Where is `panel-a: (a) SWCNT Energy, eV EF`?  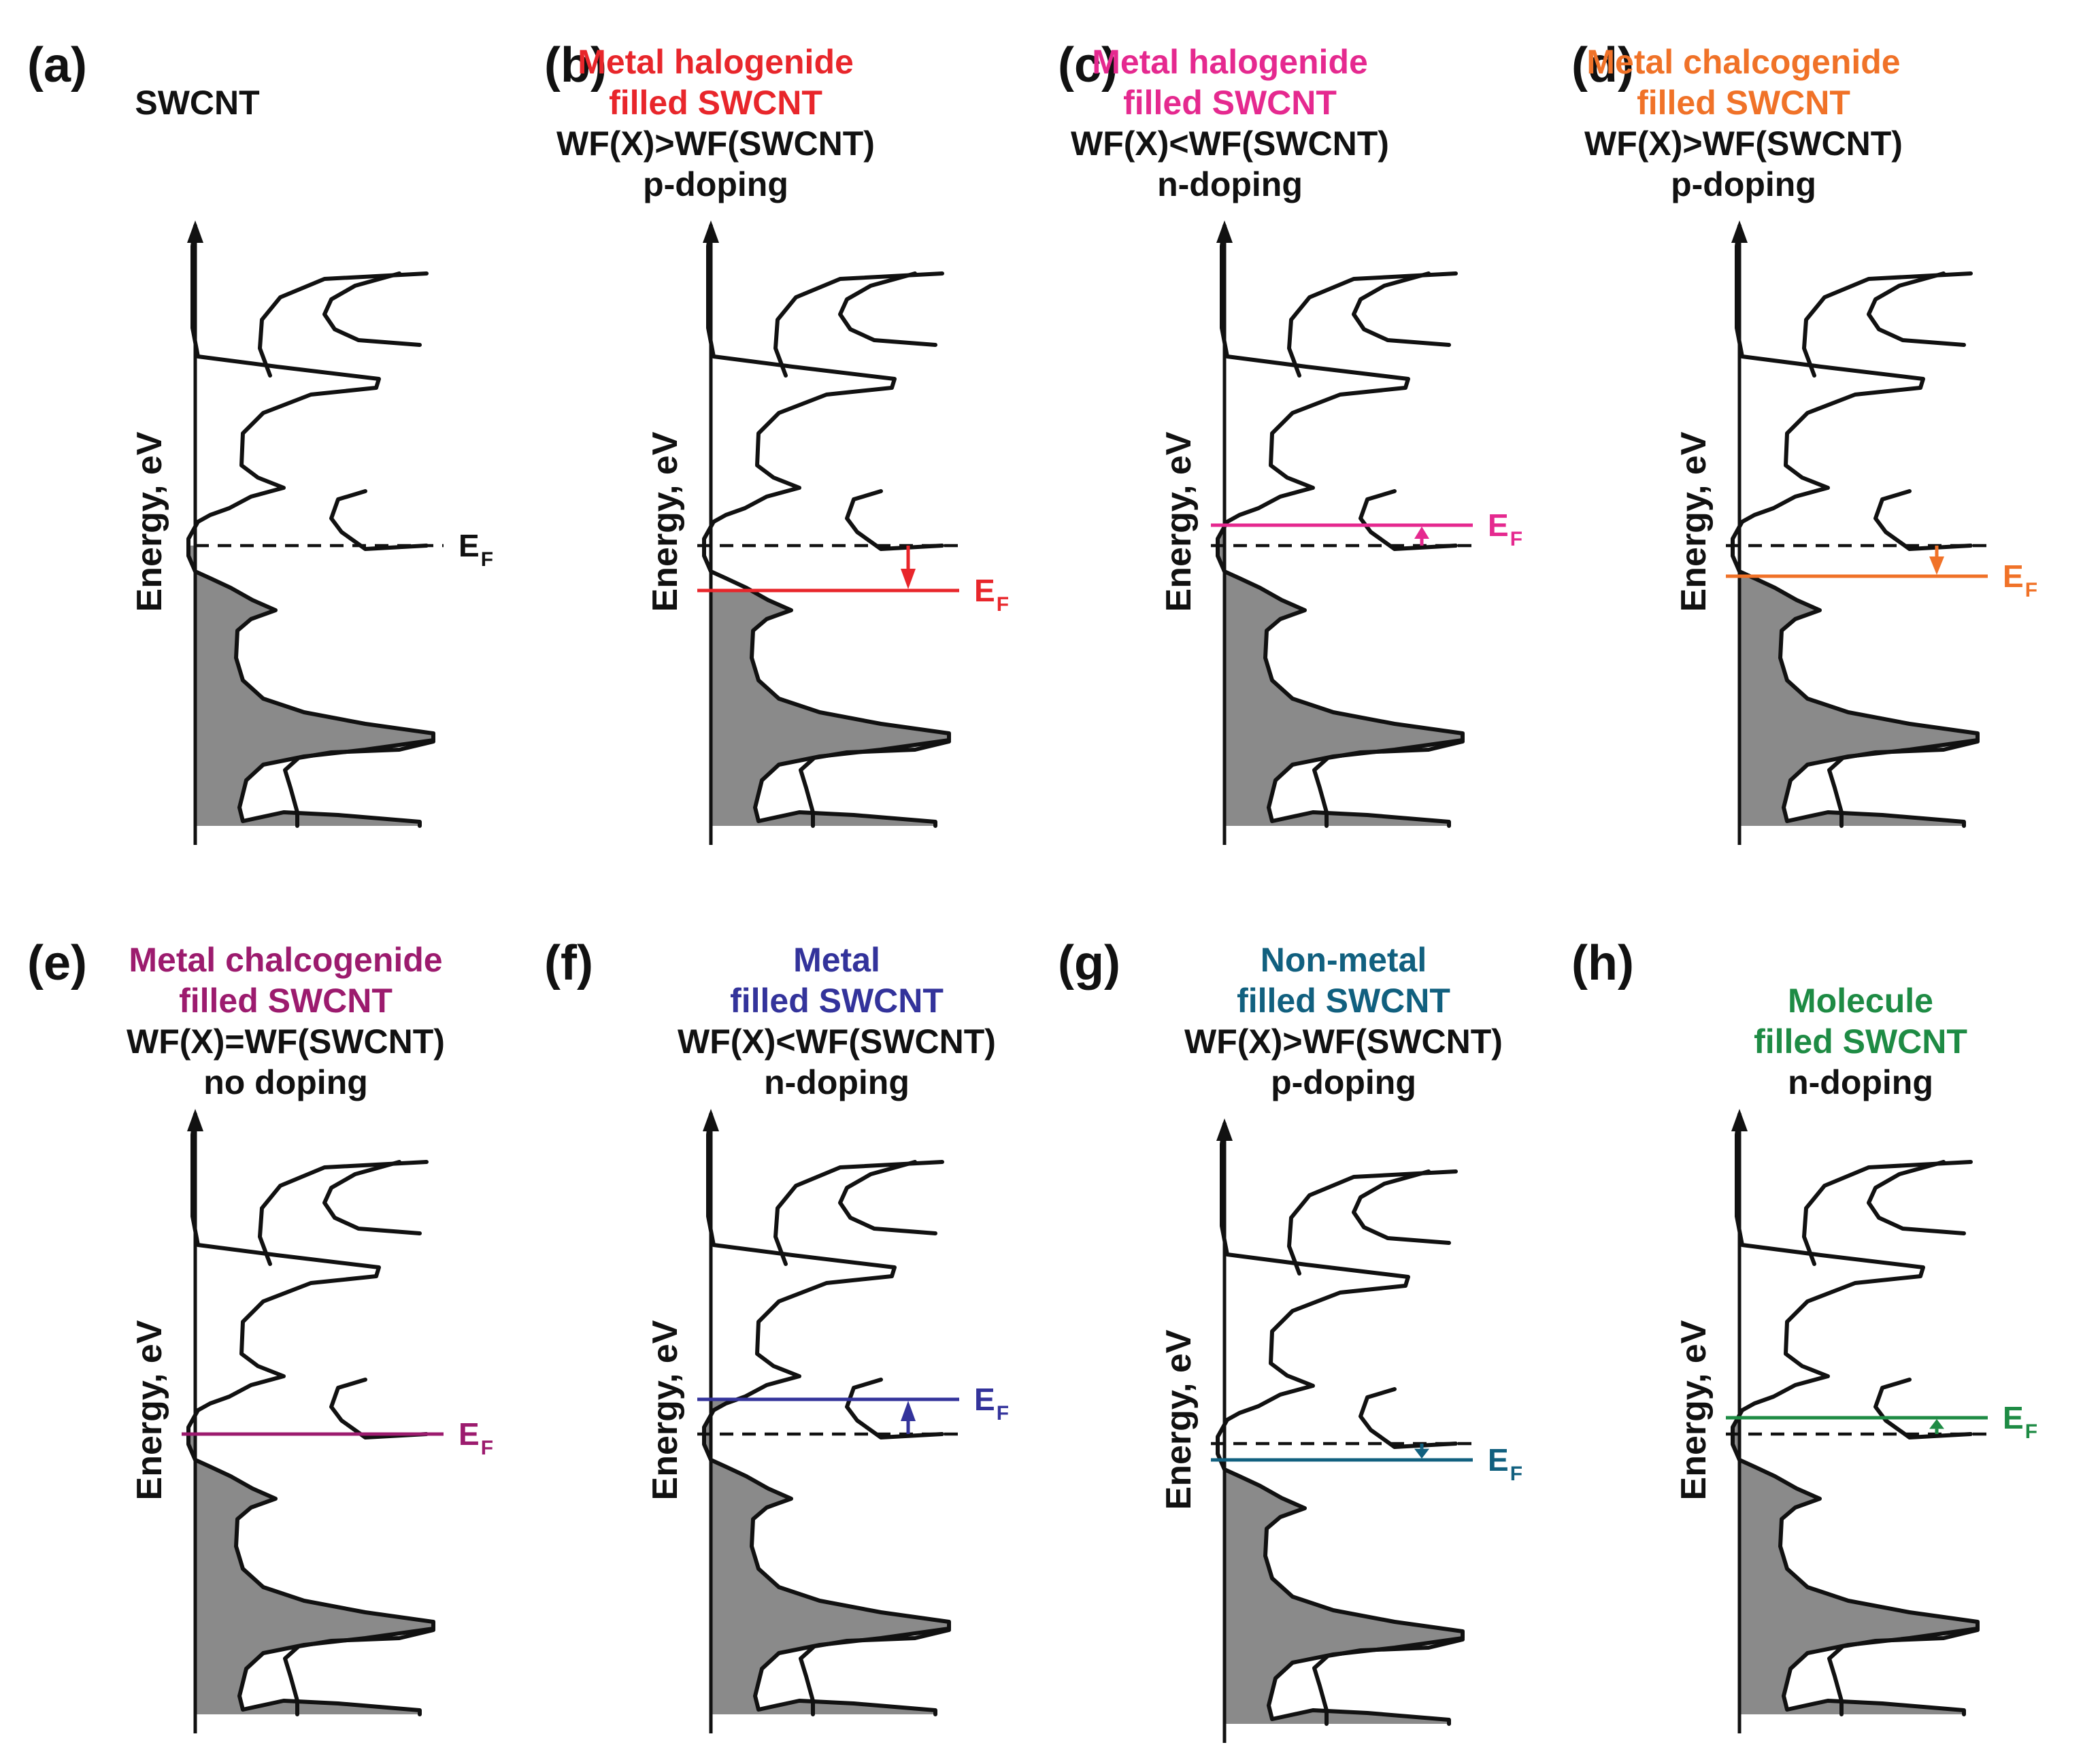 panel-a: (a) SWCNT Energy, eV EF is located at coordinates (260, 441).